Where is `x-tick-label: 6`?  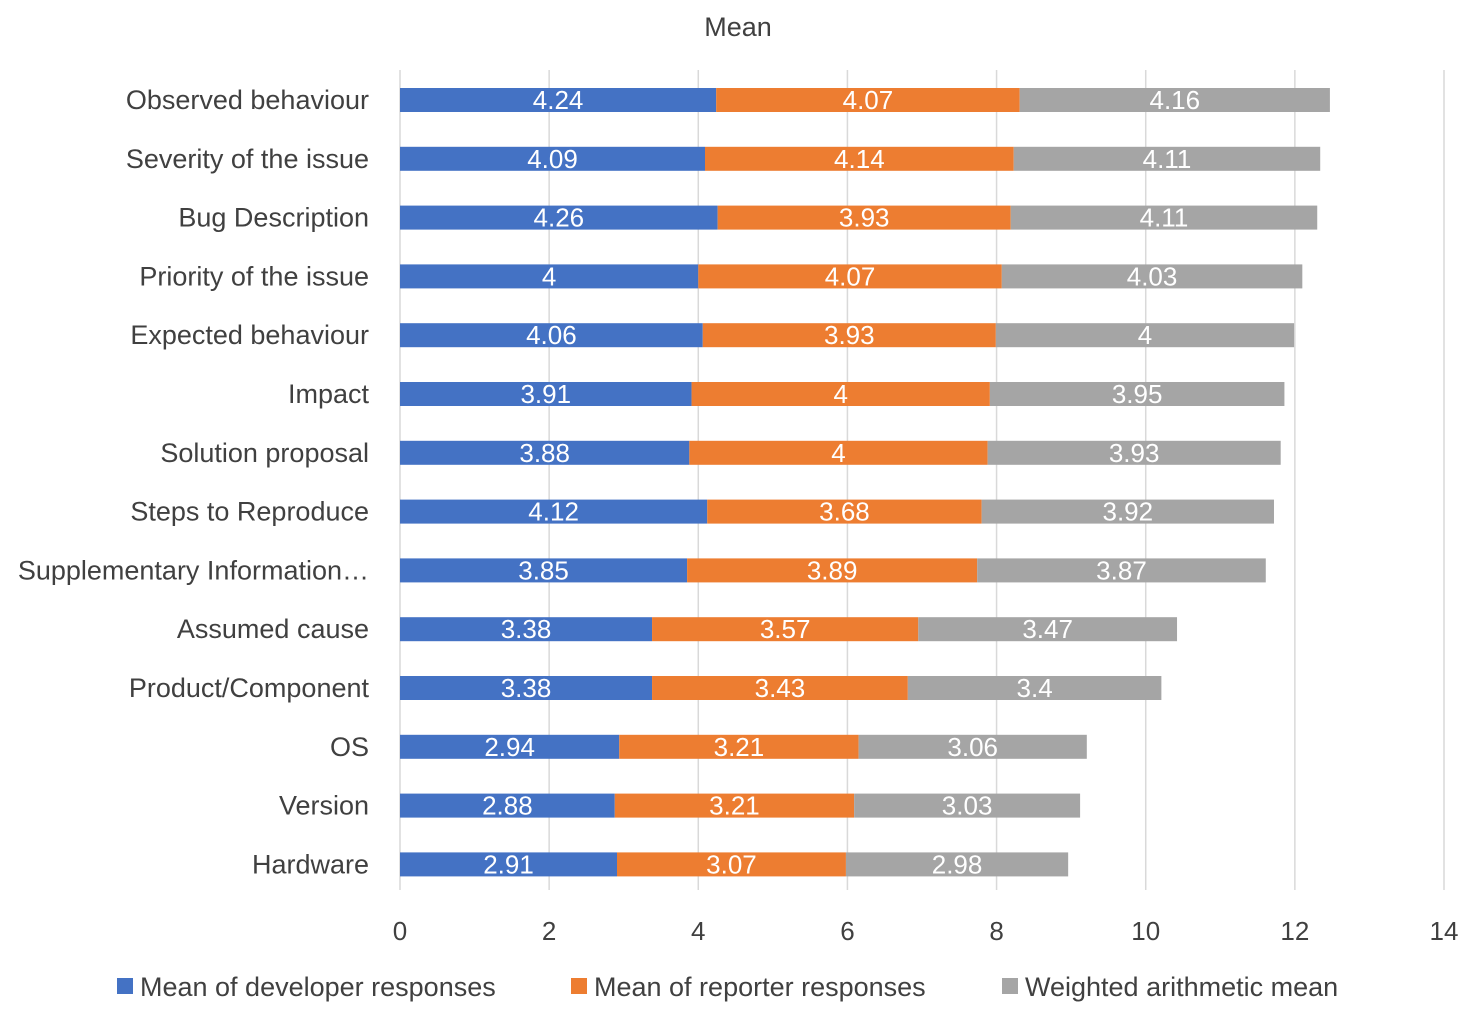 x-tick-label: 6 is located at coordinates (847, 931).